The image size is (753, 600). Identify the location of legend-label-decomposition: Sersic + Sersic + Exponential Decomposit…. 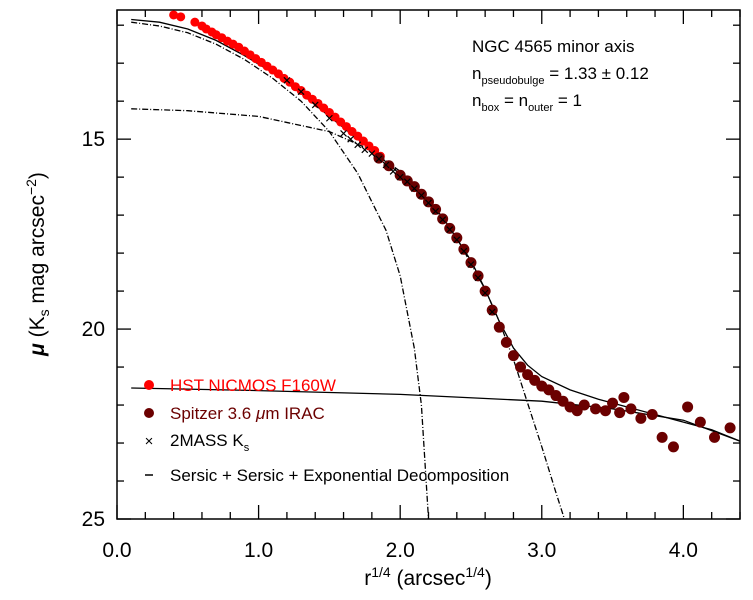
(339, 475).